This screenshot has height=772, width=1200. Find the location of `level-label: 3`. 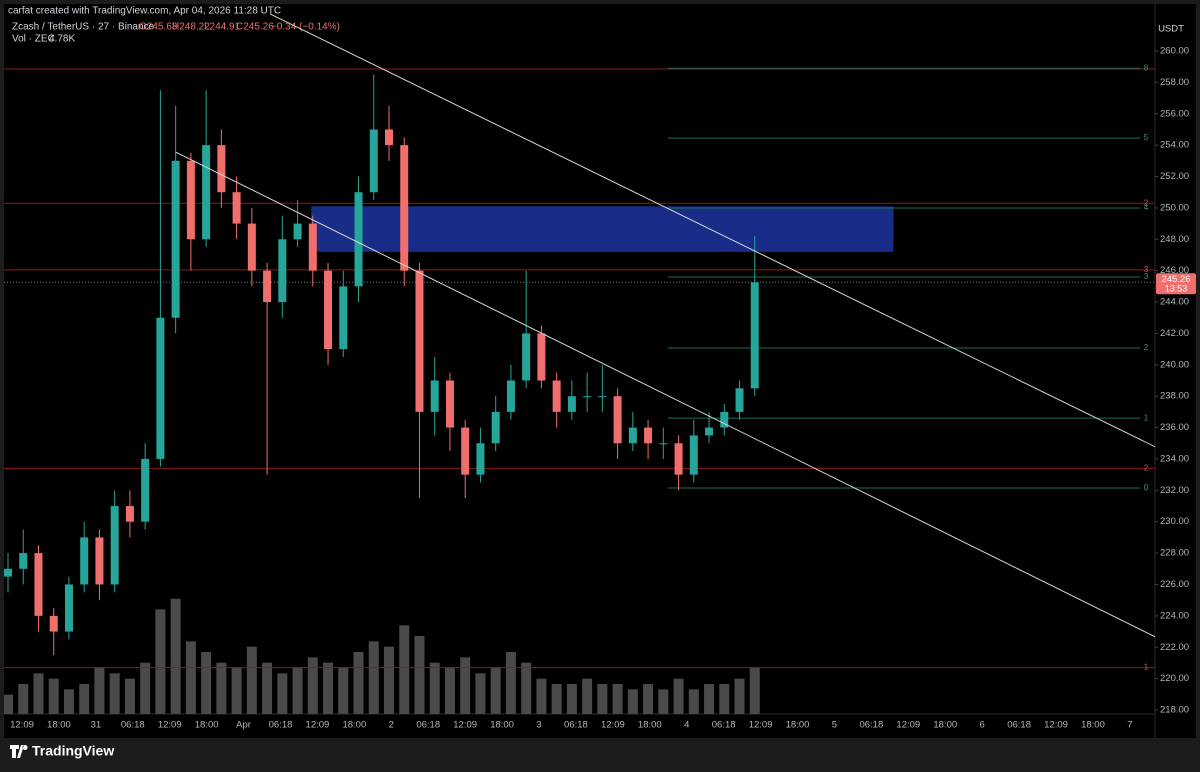

level-label: 3 is located at coordinates (1146, 269).